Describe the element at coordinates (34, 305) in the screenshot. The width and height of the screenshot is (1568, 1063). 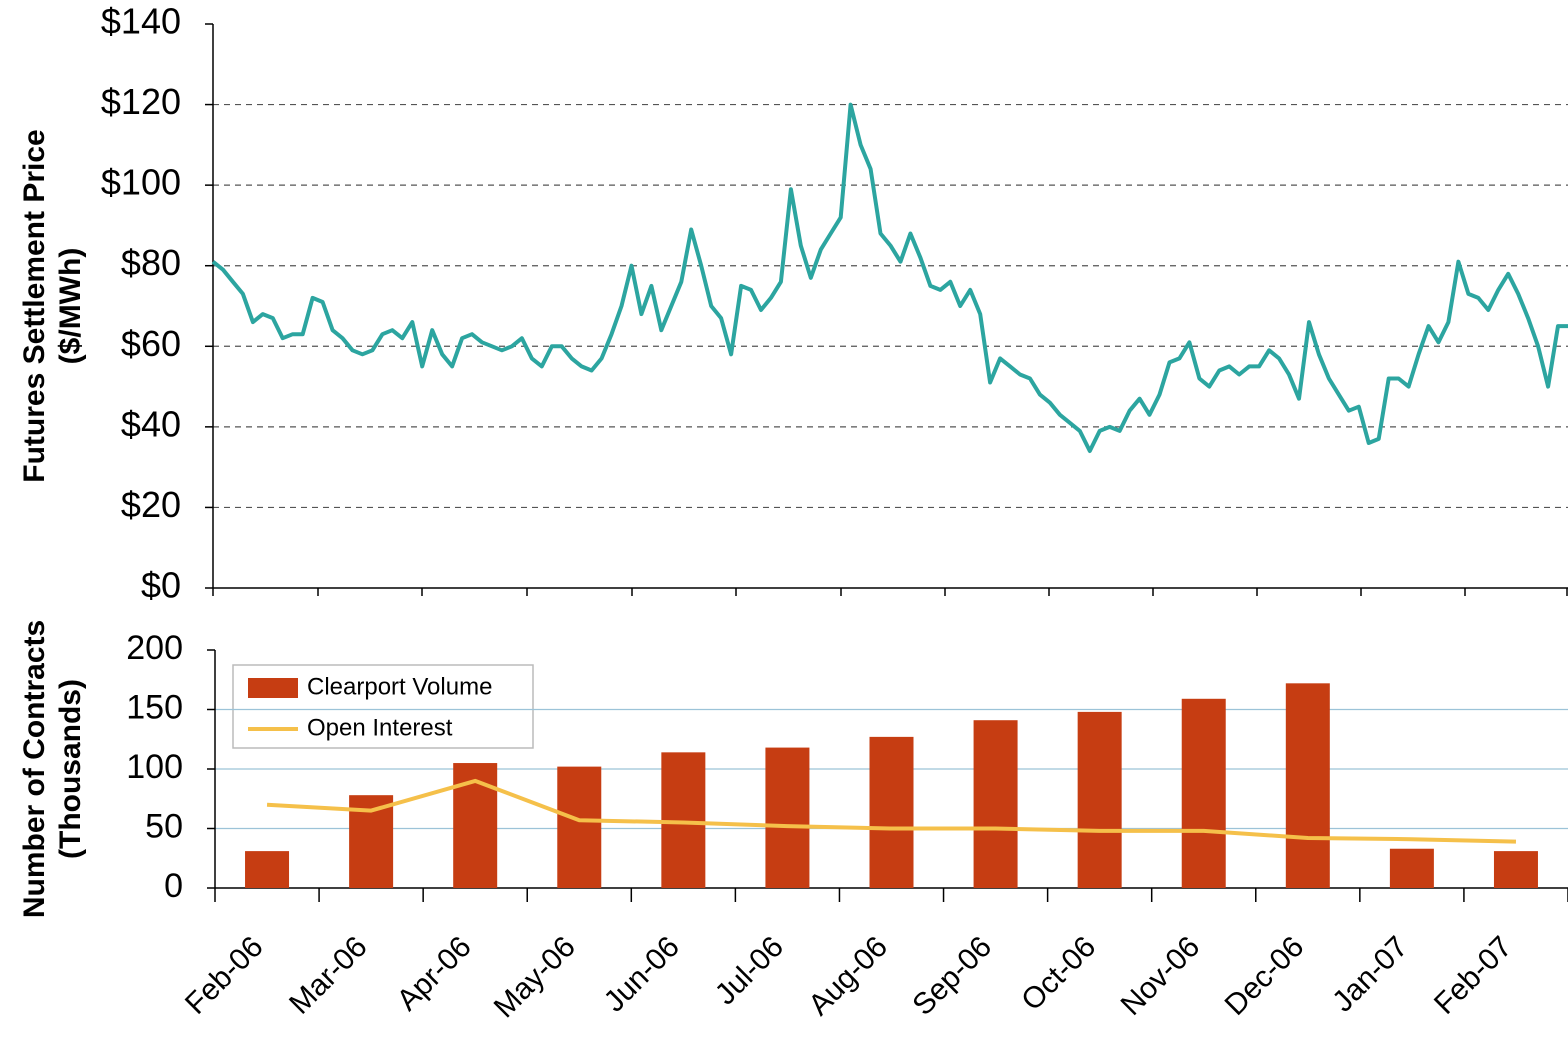
I see `y-axis-title: Futures Settlement Price` at that location.